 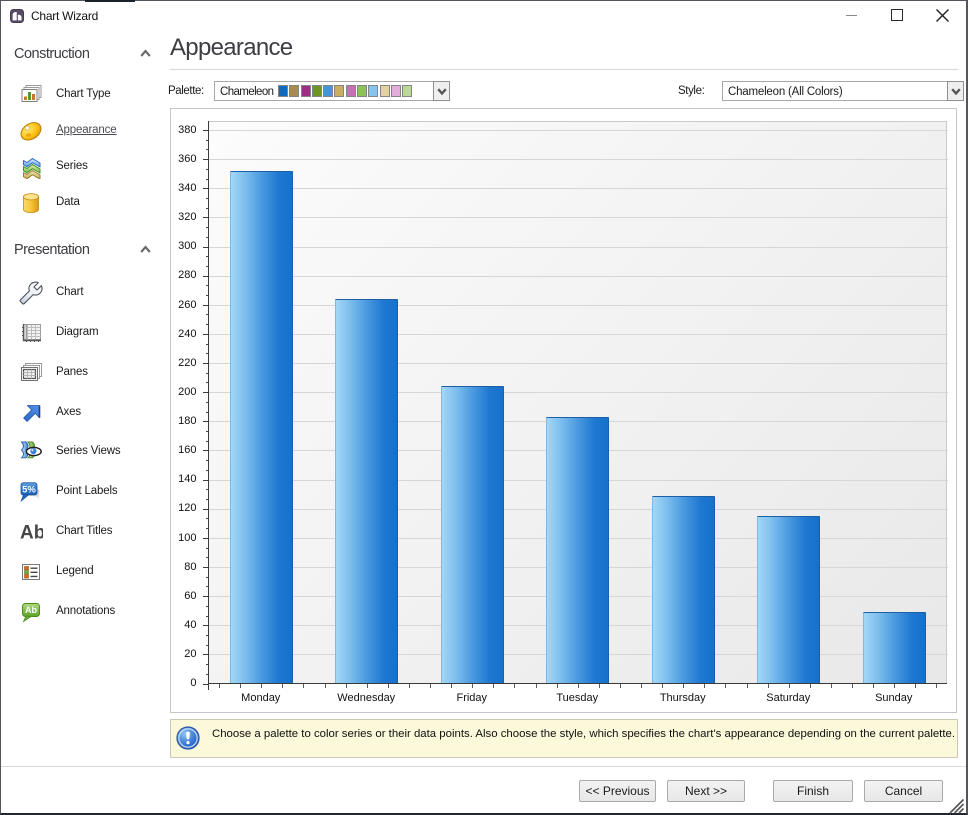 I want to click on svg-text: 5%, so click(x=29, y=490).